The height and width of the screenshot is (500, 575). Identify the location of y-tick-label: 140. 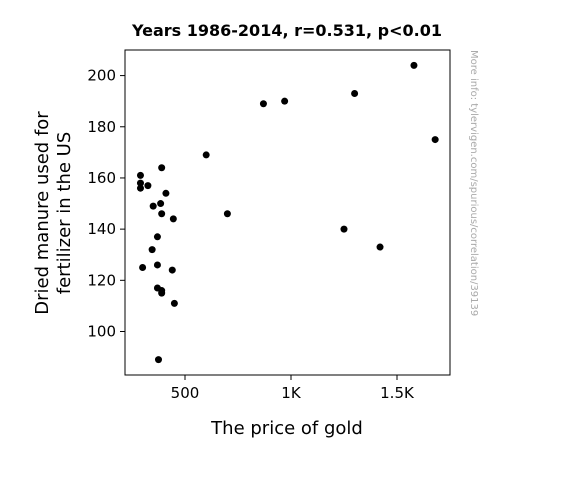
(101, 229).